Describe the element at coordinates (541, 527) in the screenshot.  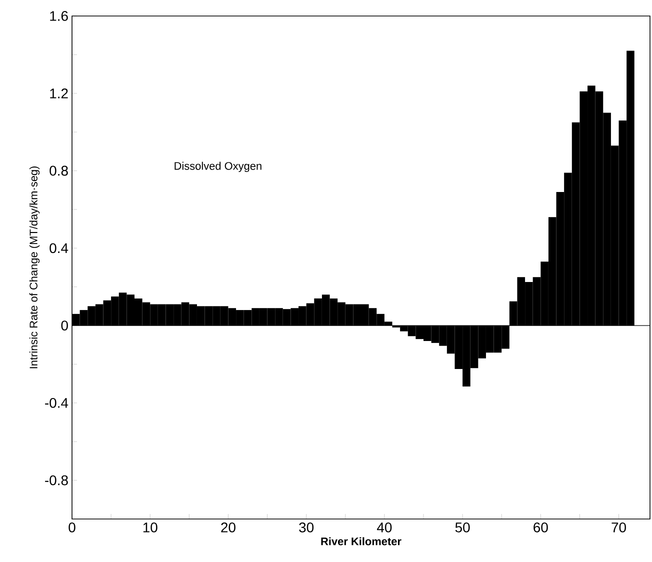
I see `x-tick-label: 60` at that location.